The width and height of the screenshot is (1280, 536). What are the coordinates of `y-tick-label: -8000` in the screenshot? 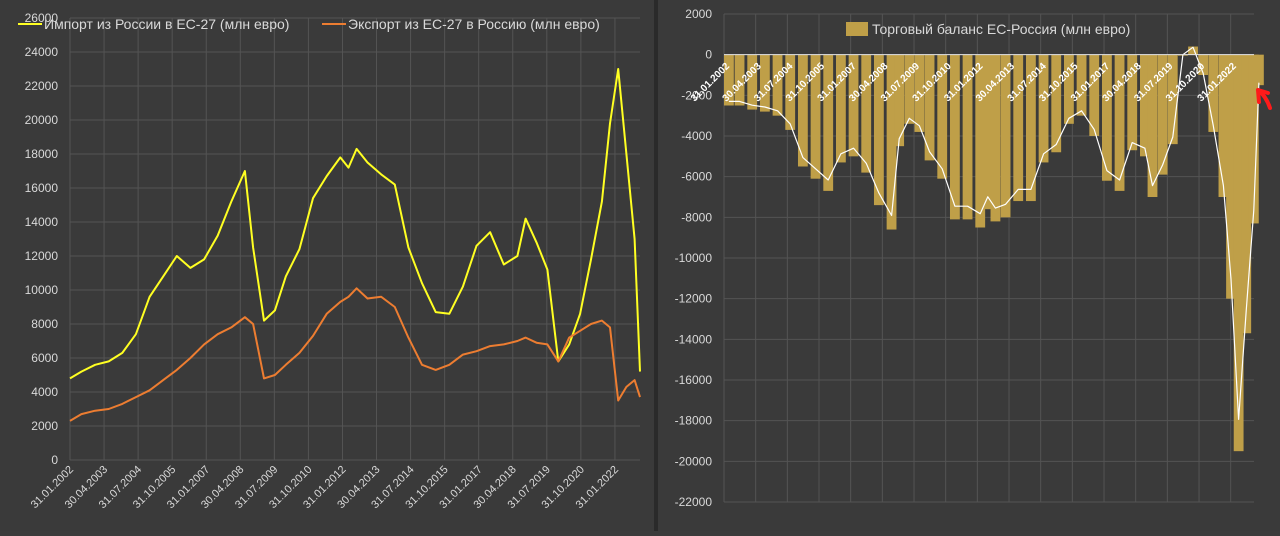 It's located at (696, 217).